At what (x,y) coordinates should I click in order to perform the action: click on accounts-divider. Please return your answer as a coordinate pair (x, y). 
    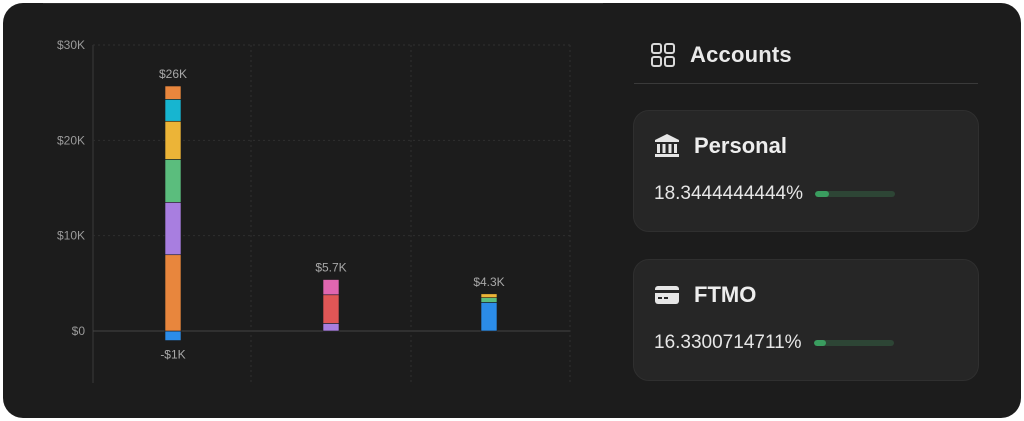
    Looking at the image, I should click on (806, 83).